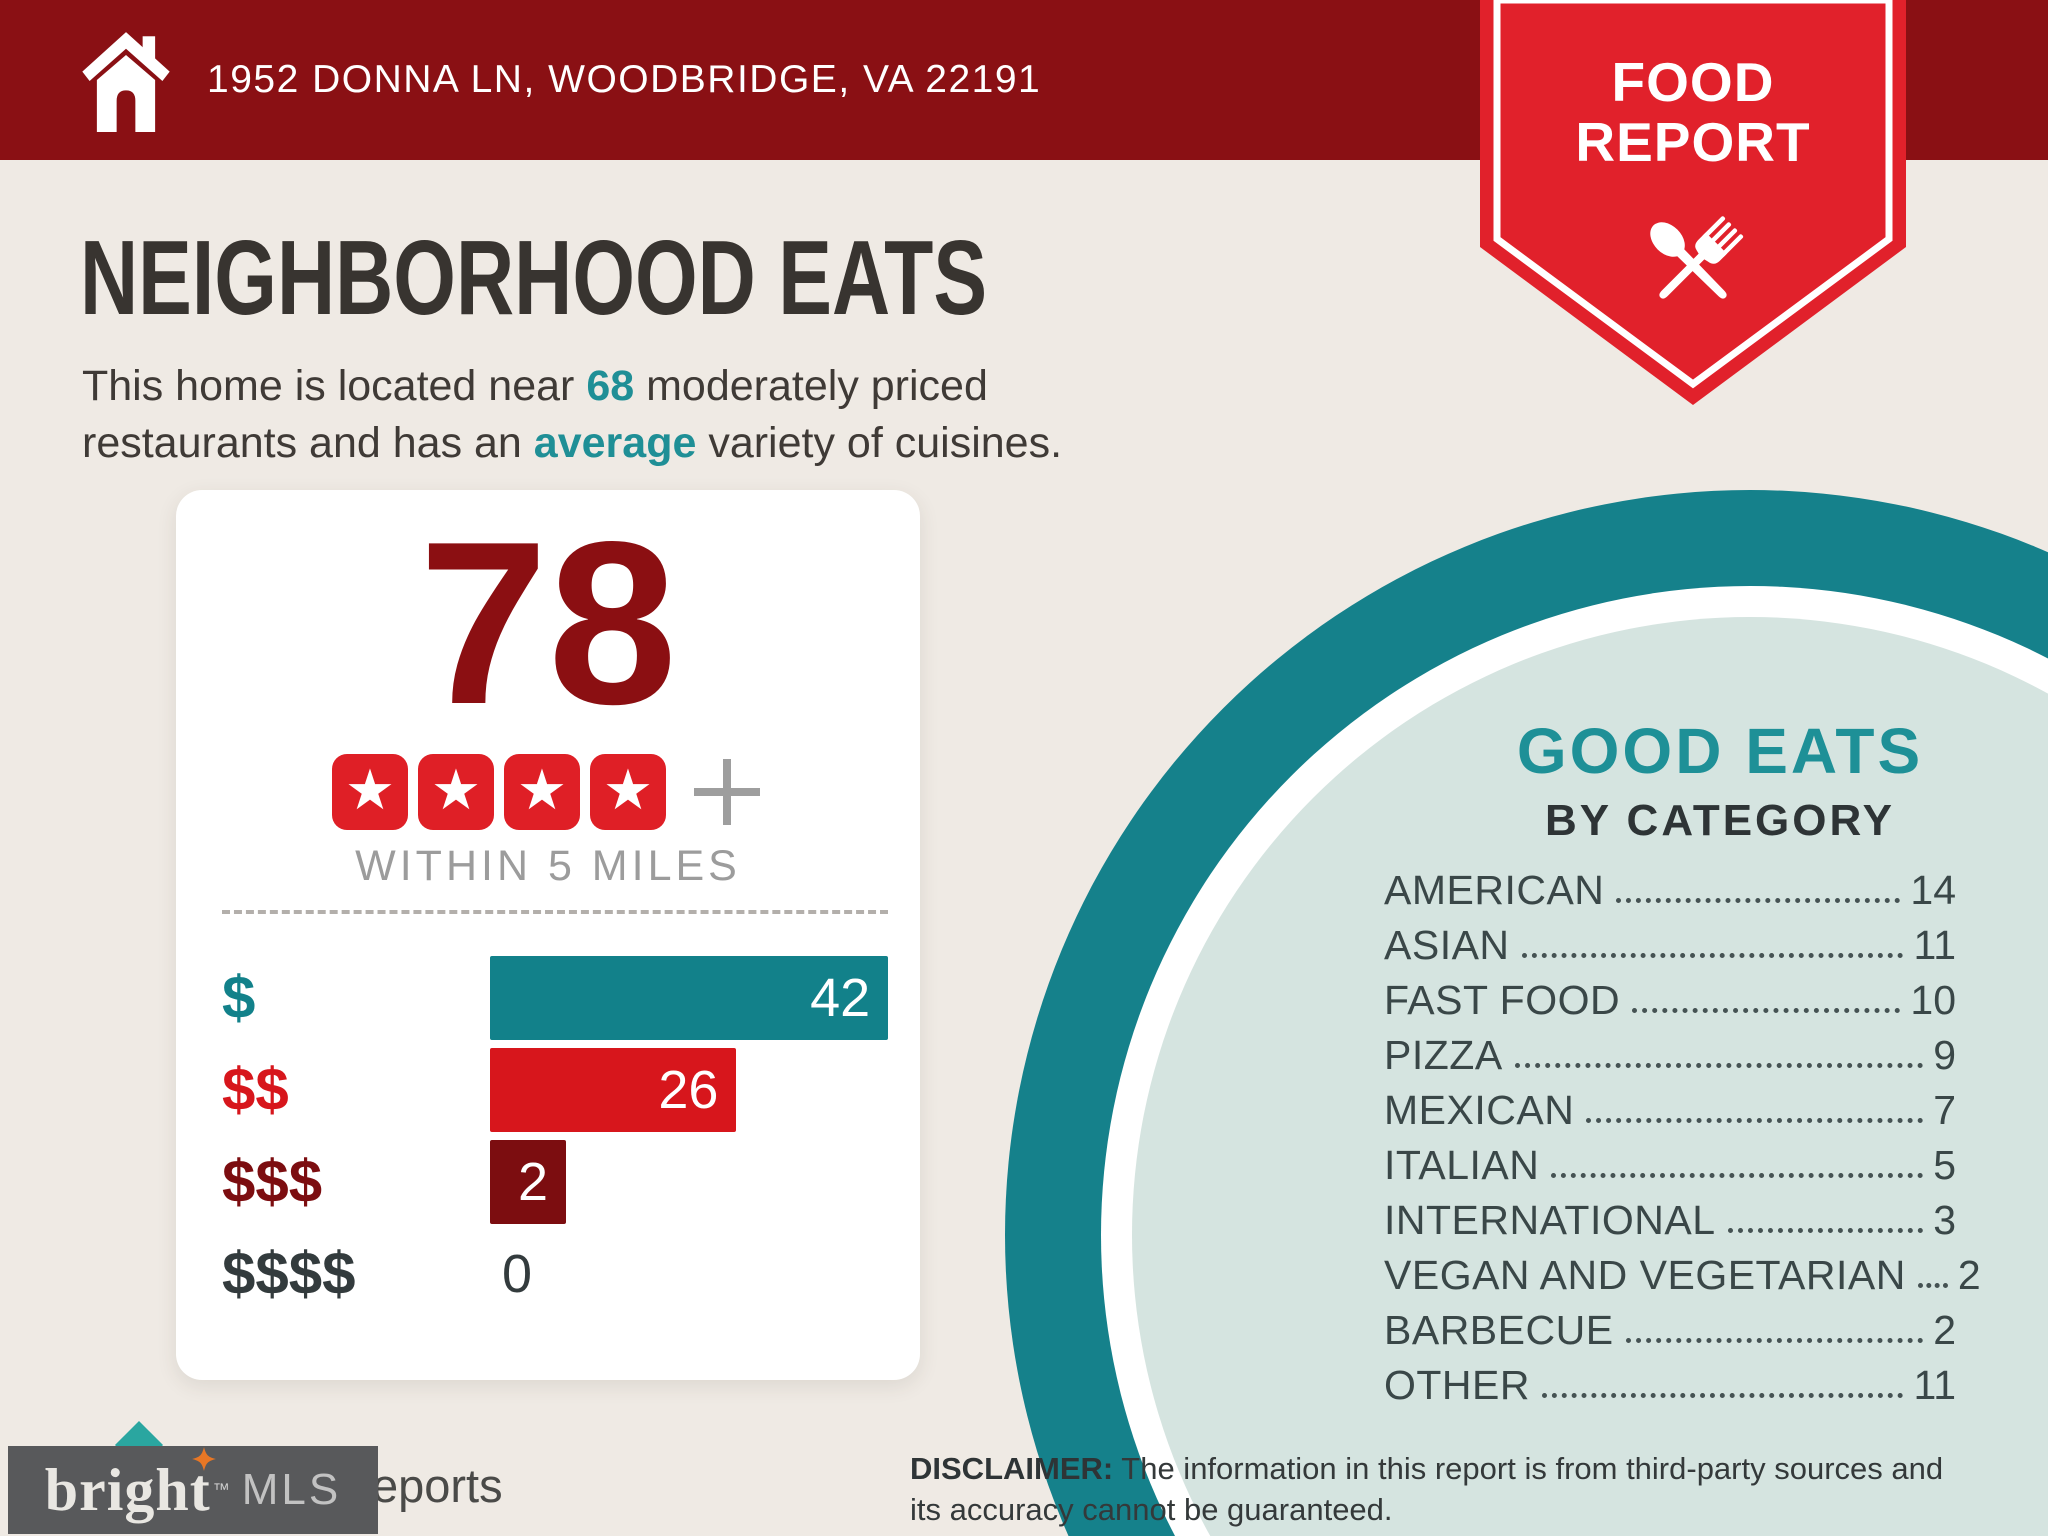 The width and height of the screenshot is (2048, 1536). I want to click on bright-mls-watermark: bright ™ MLS, so click(193, 1490).